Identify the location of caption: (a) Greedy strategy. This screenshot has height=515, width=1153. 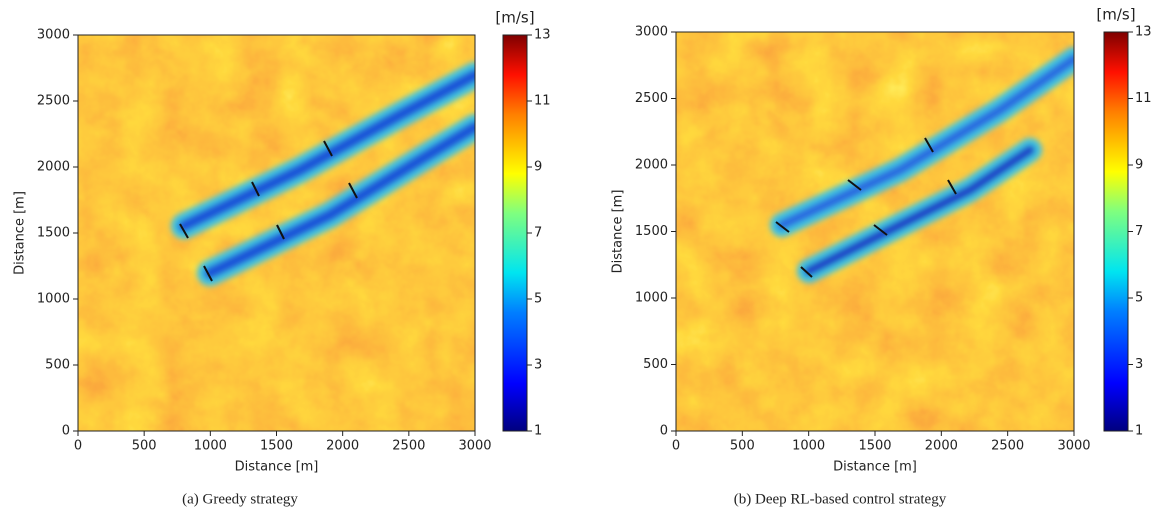
(240, 499).